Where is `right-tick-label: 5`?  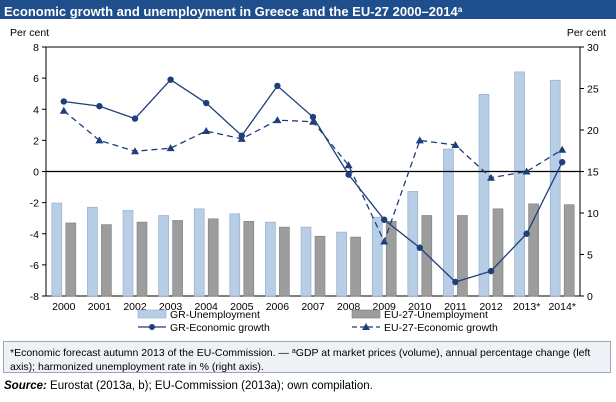
right-tick-label: 5 is located at coordinates (590, 256).